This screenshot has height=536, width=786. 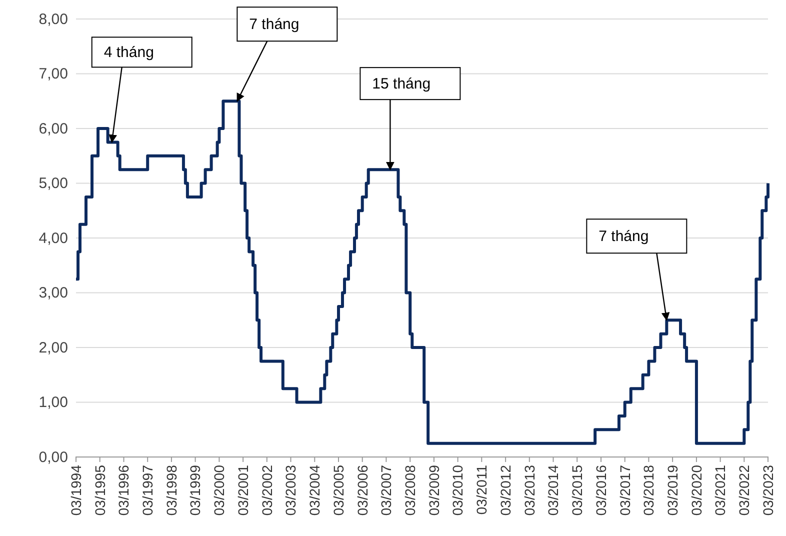 What do you see at coordinates (219, 490) in the screenshot?
I see `x-tick-label: 03/2000` at bounding box center [219, 490].